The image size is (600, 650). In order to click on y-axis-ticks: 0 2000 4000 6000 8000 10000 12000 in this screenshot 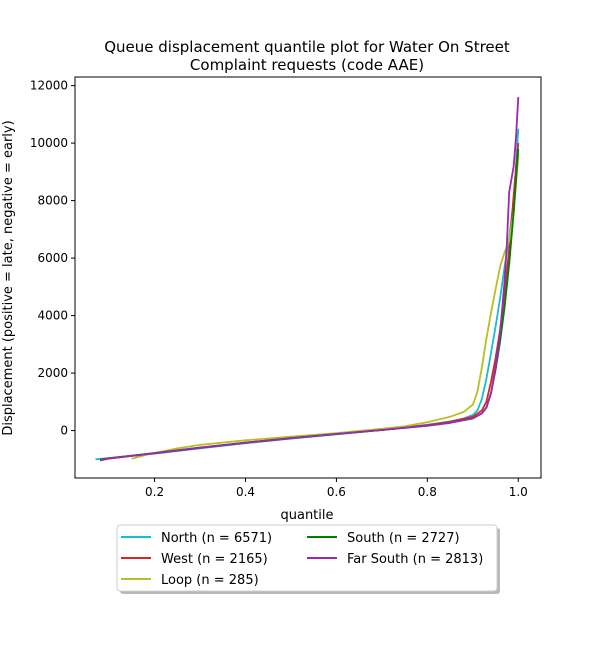, I will do `click(52, 258)`.